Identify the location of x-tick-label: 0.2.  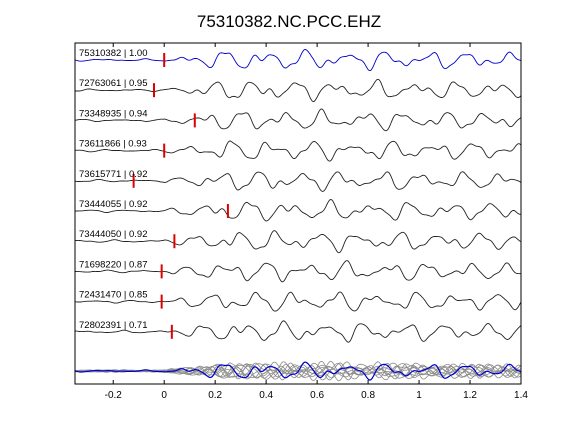
(215, 395).